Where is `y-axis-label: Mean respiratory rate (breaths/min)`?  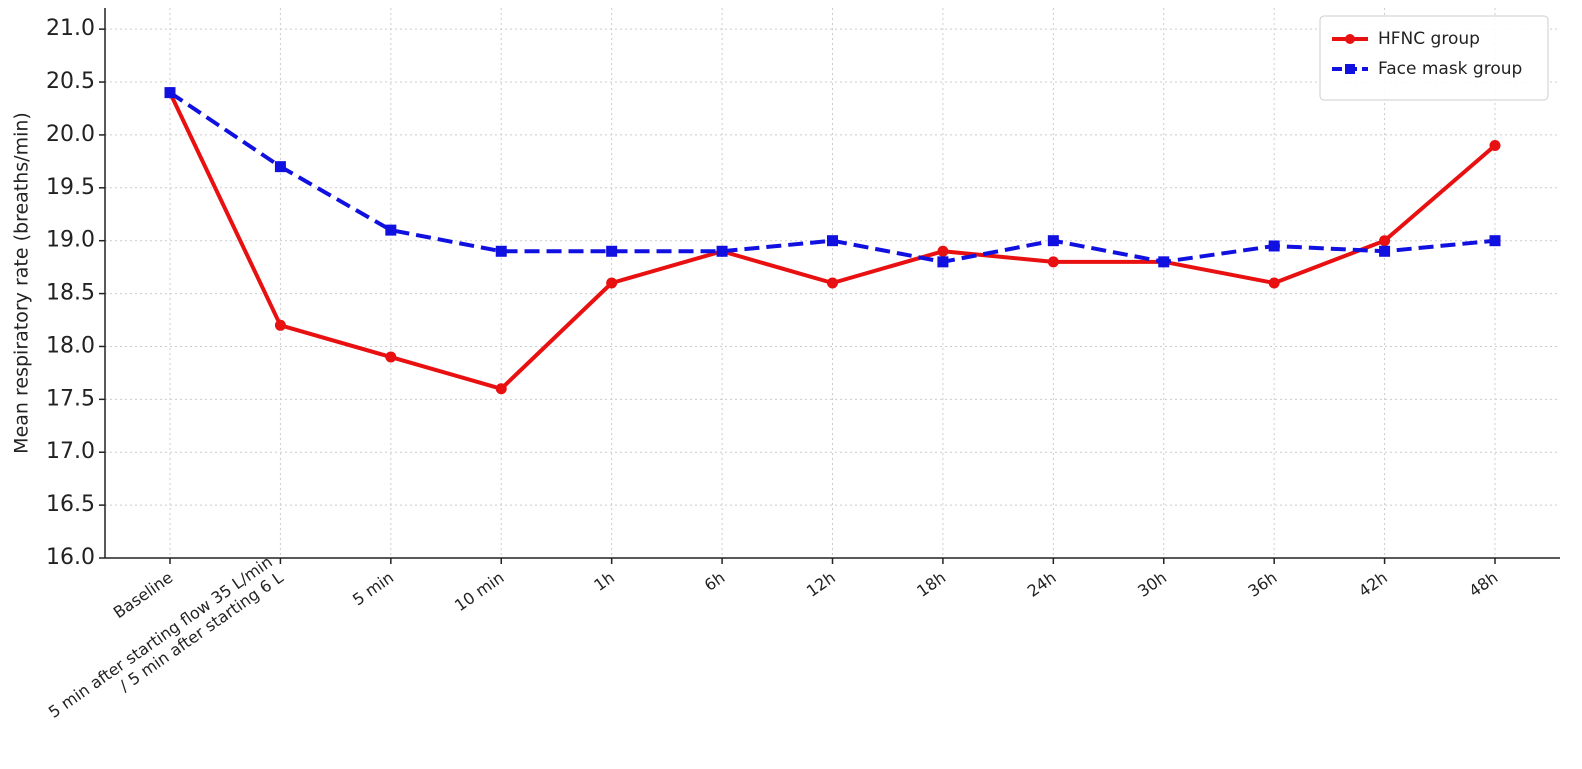
y-axis-label: Mean respiratory rate (breaths/min) is located at coordinates (22, 283).